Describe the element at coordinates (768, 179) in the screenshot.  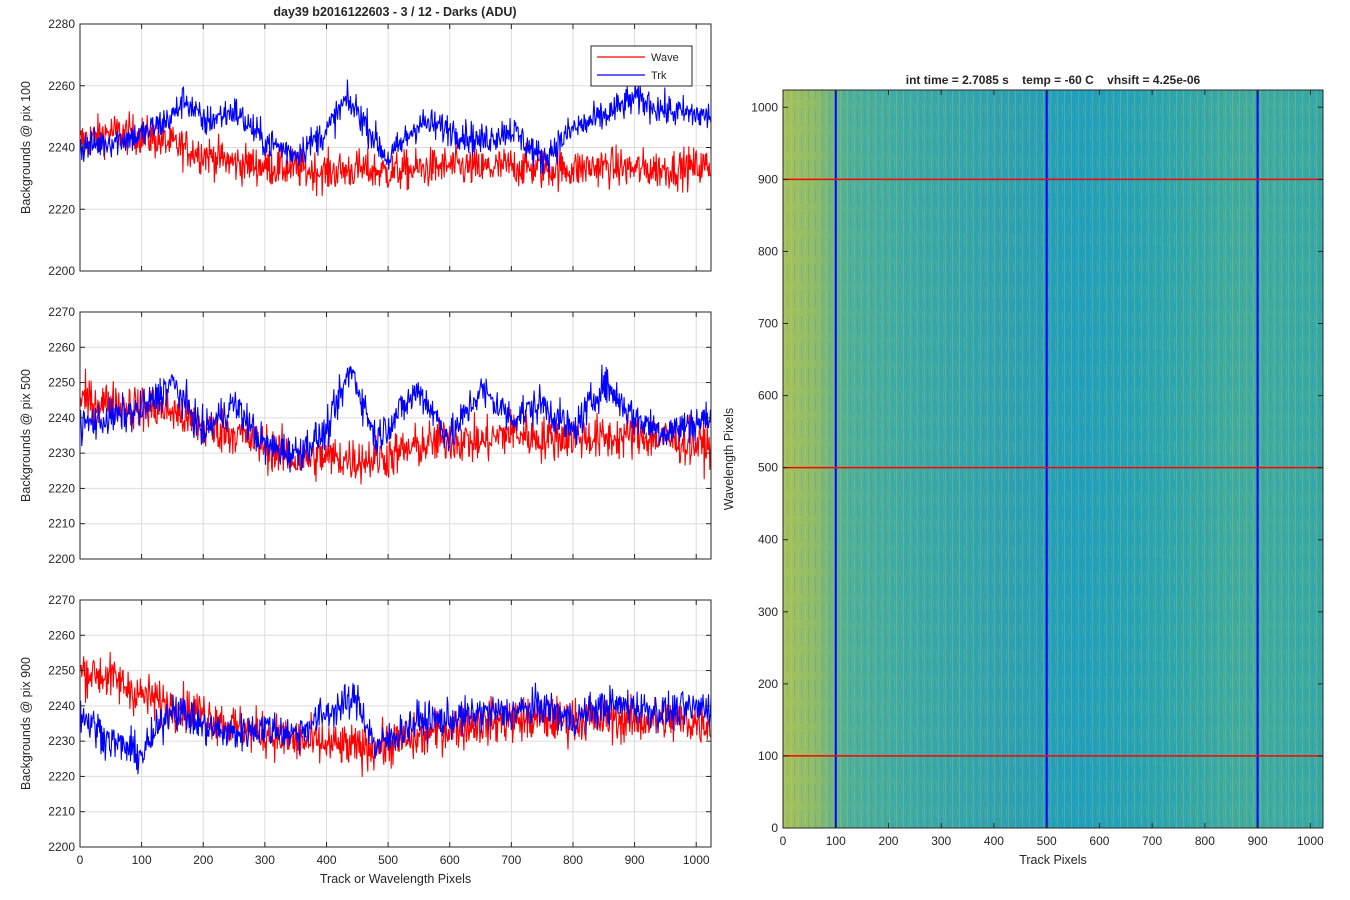
I see `y-tick-label: 900` at that location.